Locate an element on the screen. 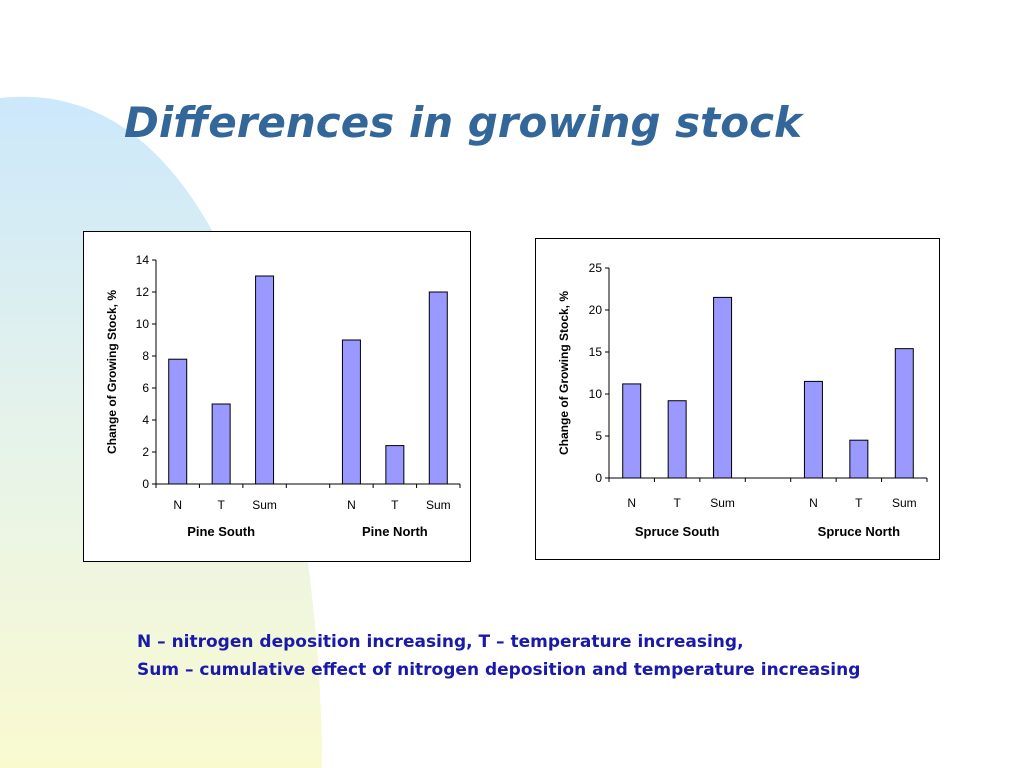 This screenshot has width=1024, height=768. bar-pine-south-t is located at coordinates (221, 444).